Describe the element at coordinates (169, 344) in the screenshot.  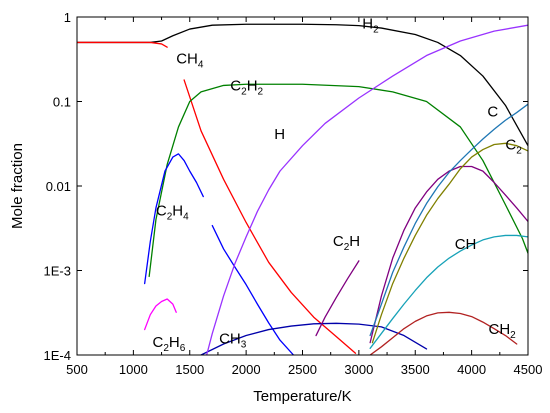
I see `series-label-c2h6: C2H6` at that location.